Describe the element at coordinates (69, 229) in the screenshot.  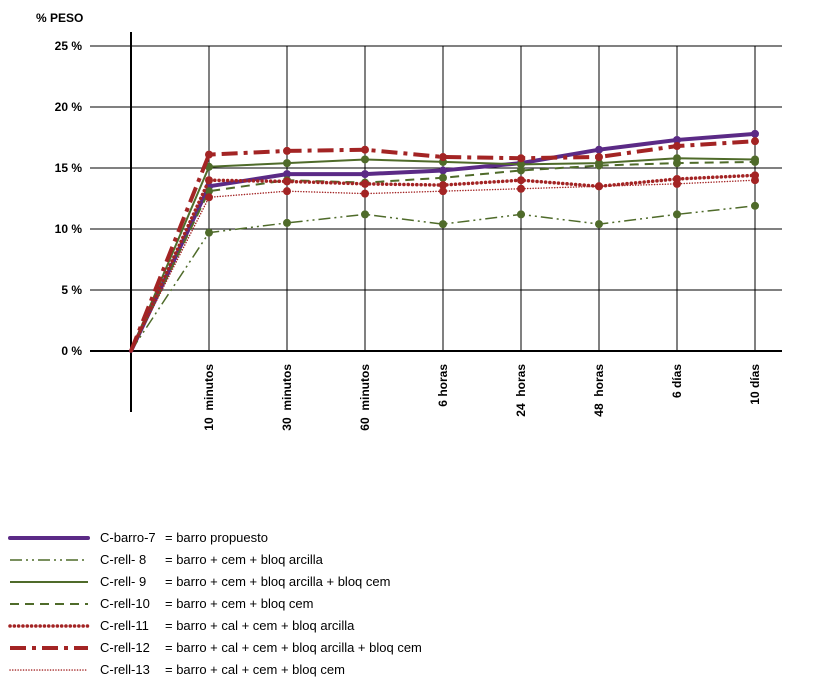
I see `y-tick-label: 10 %` at that location.